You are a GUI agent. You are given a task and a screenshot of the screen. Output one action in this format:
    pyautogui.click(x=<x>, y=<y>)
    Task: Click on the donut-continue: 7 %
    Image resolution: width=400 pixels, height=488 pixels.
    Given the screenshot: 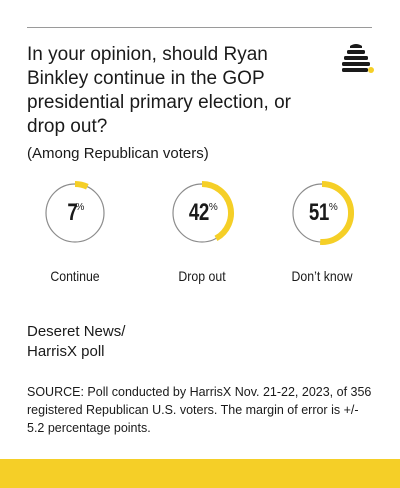 What is the action you would take?
    pyautogui.click(x=75, y=213)
    